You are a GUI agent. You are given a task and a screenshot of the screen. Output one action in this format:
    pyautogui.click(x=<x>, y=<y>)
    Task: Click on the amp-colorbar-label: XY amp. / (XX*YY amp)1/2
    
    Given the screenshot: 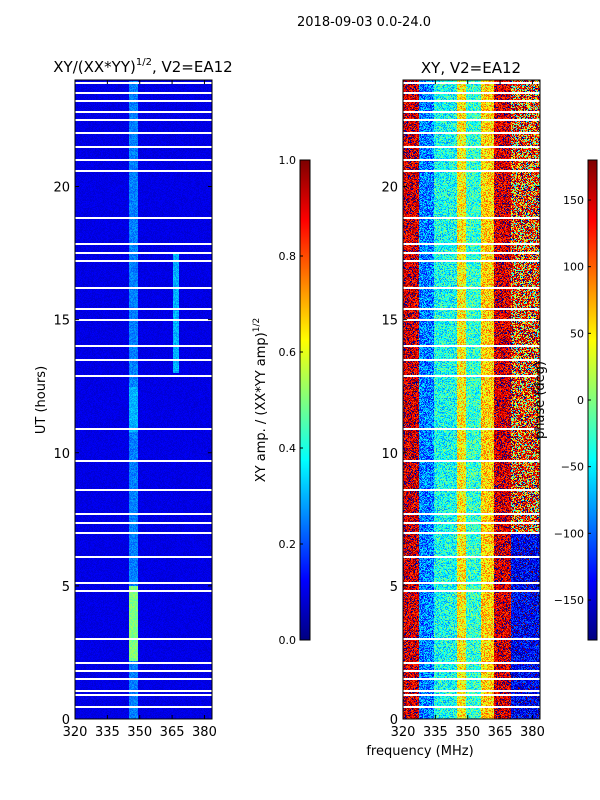 What is the action you would take?
    pyautogui.click(x=260, y=400)
    